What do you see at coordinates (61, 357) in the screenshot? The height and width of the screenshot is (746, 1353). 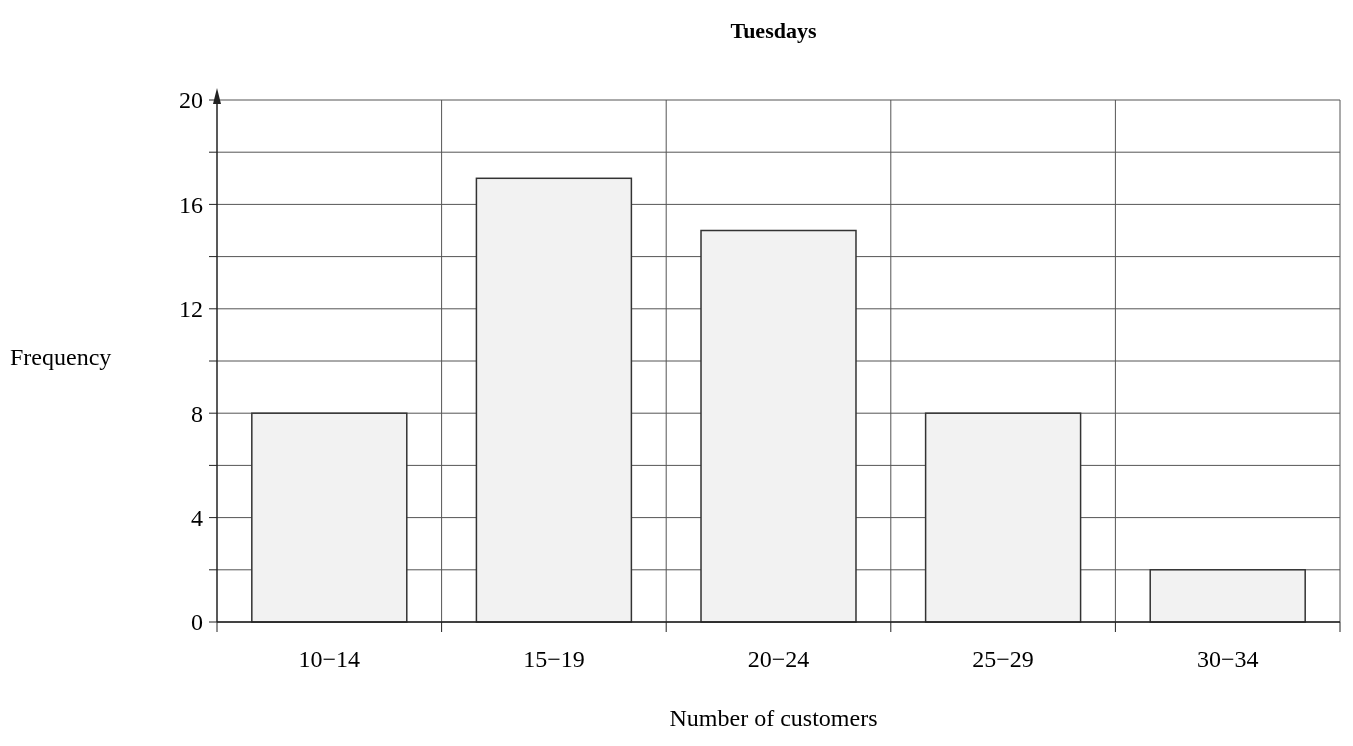 I see `y-axis-title: Frequency` at bounding box center [61, 357].